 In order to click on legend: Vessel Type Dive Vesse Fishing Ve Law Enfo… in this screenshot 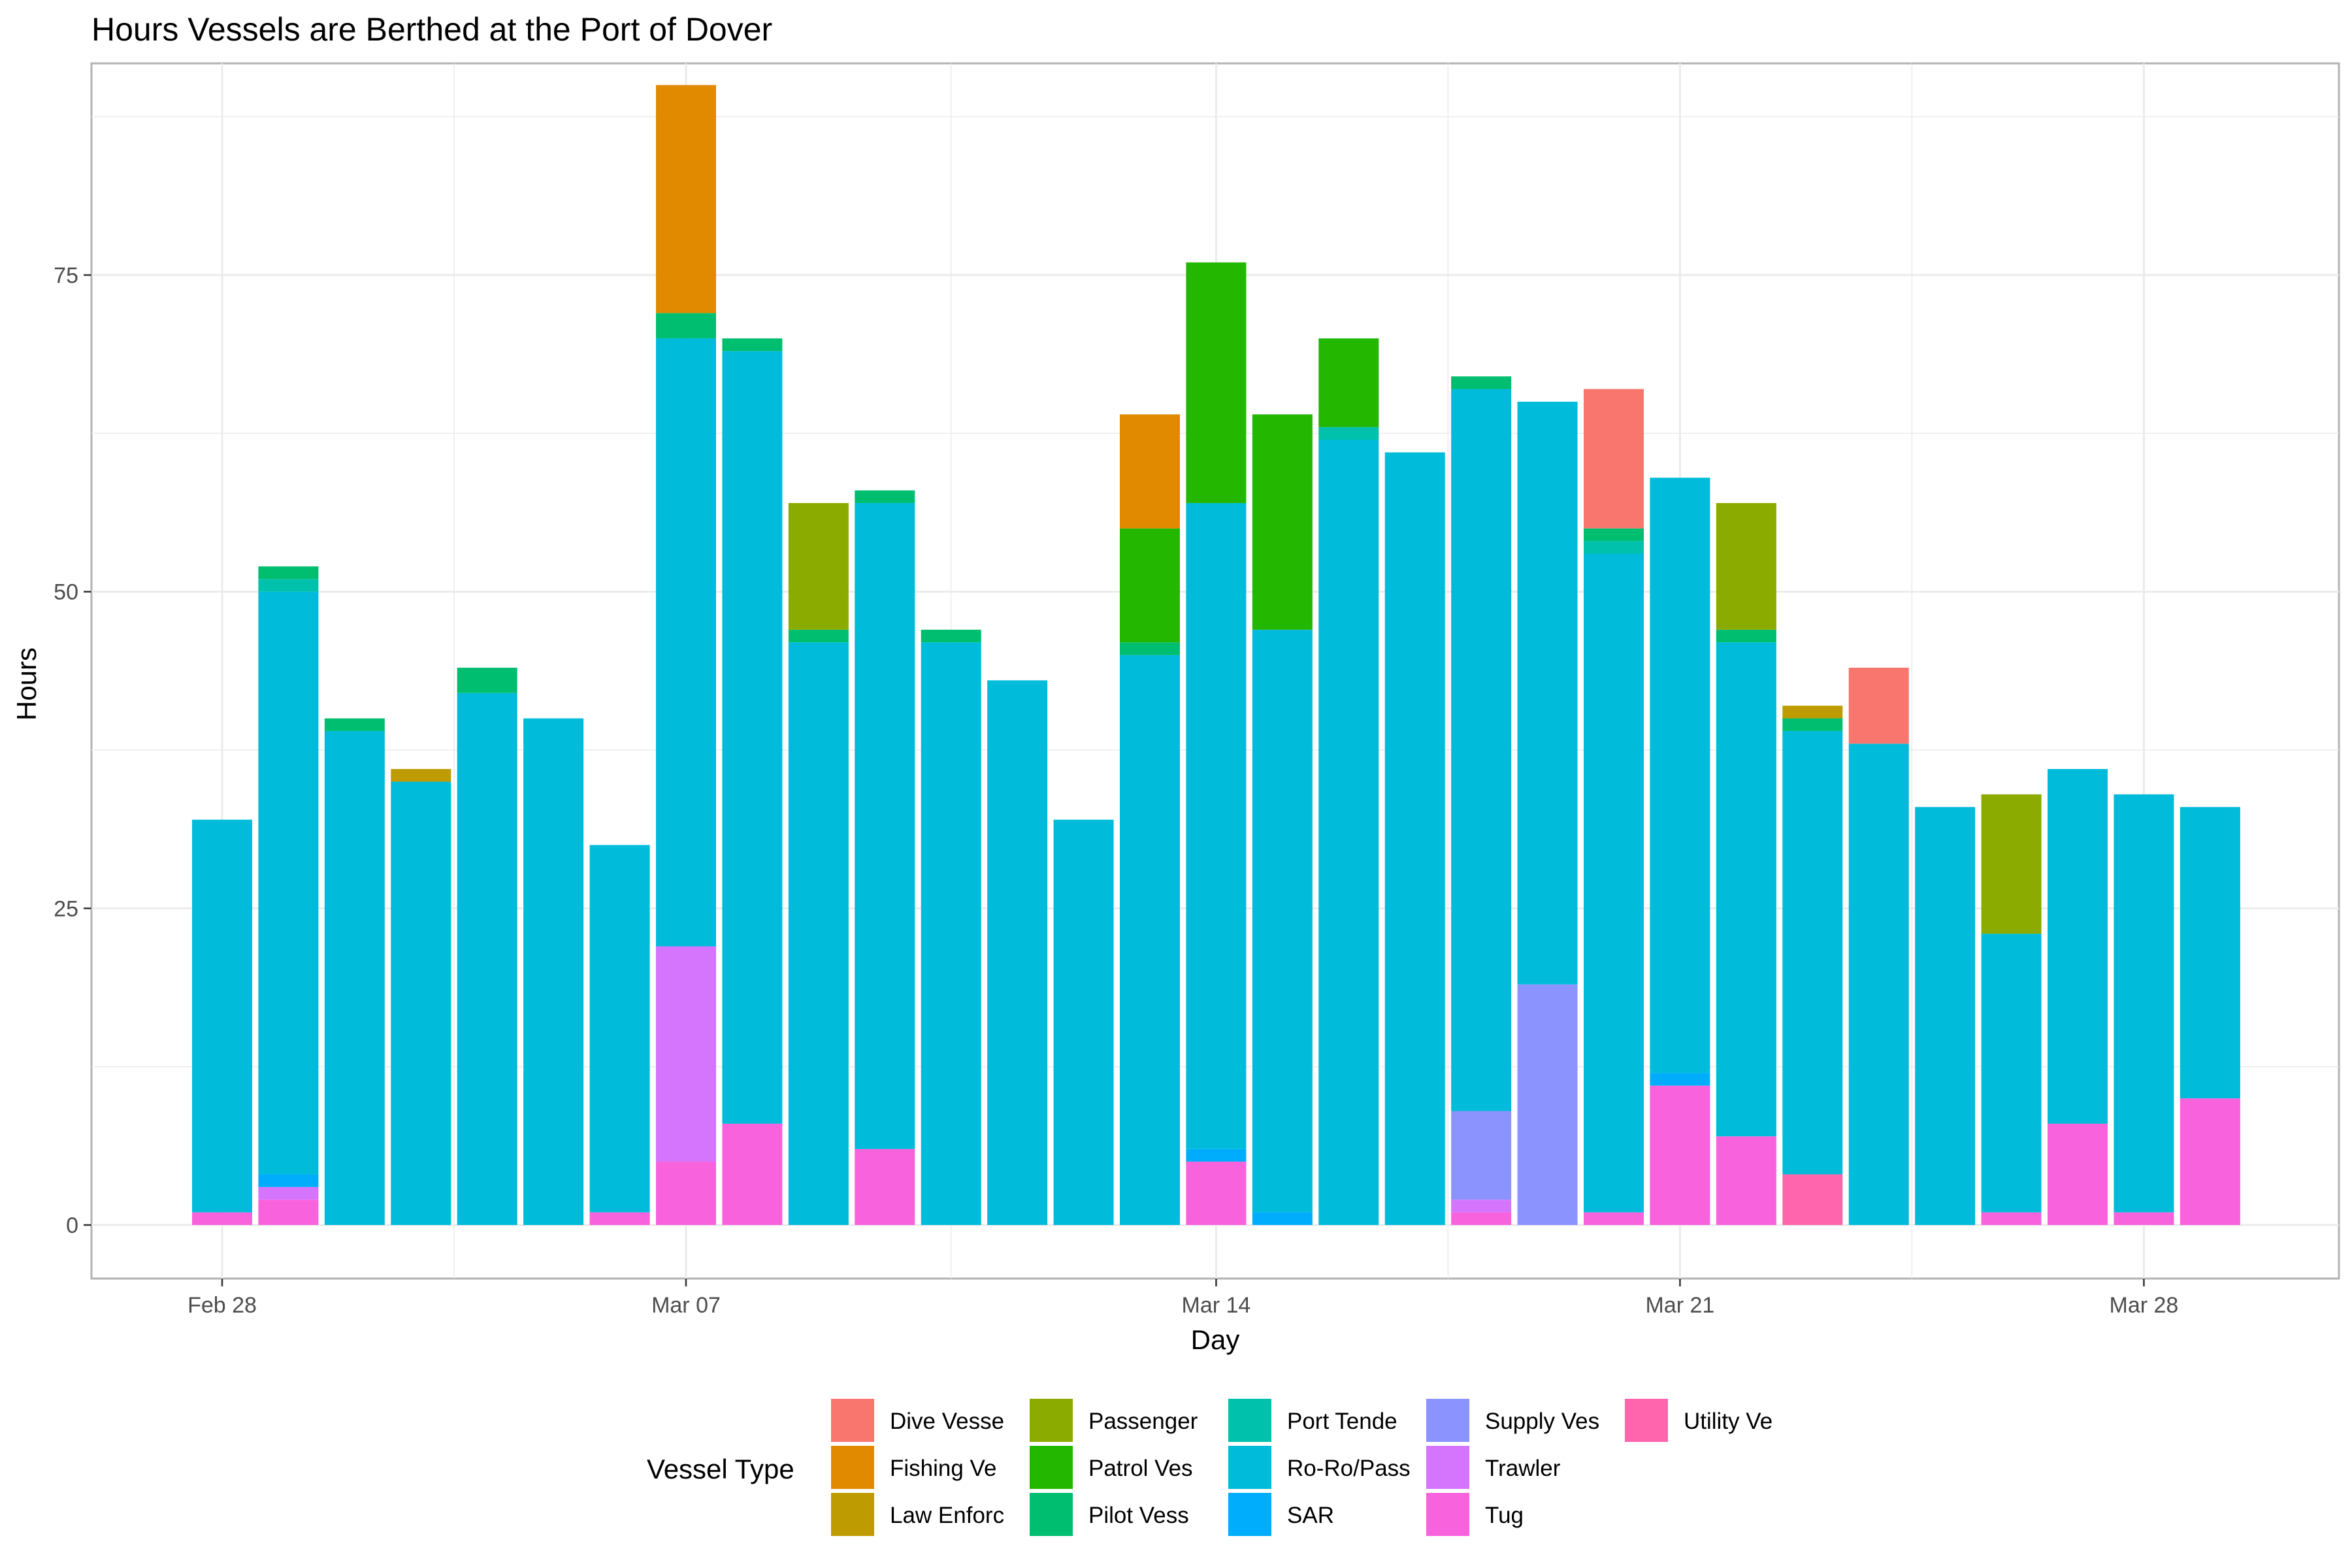, I will do `click(1209, 1467)`.